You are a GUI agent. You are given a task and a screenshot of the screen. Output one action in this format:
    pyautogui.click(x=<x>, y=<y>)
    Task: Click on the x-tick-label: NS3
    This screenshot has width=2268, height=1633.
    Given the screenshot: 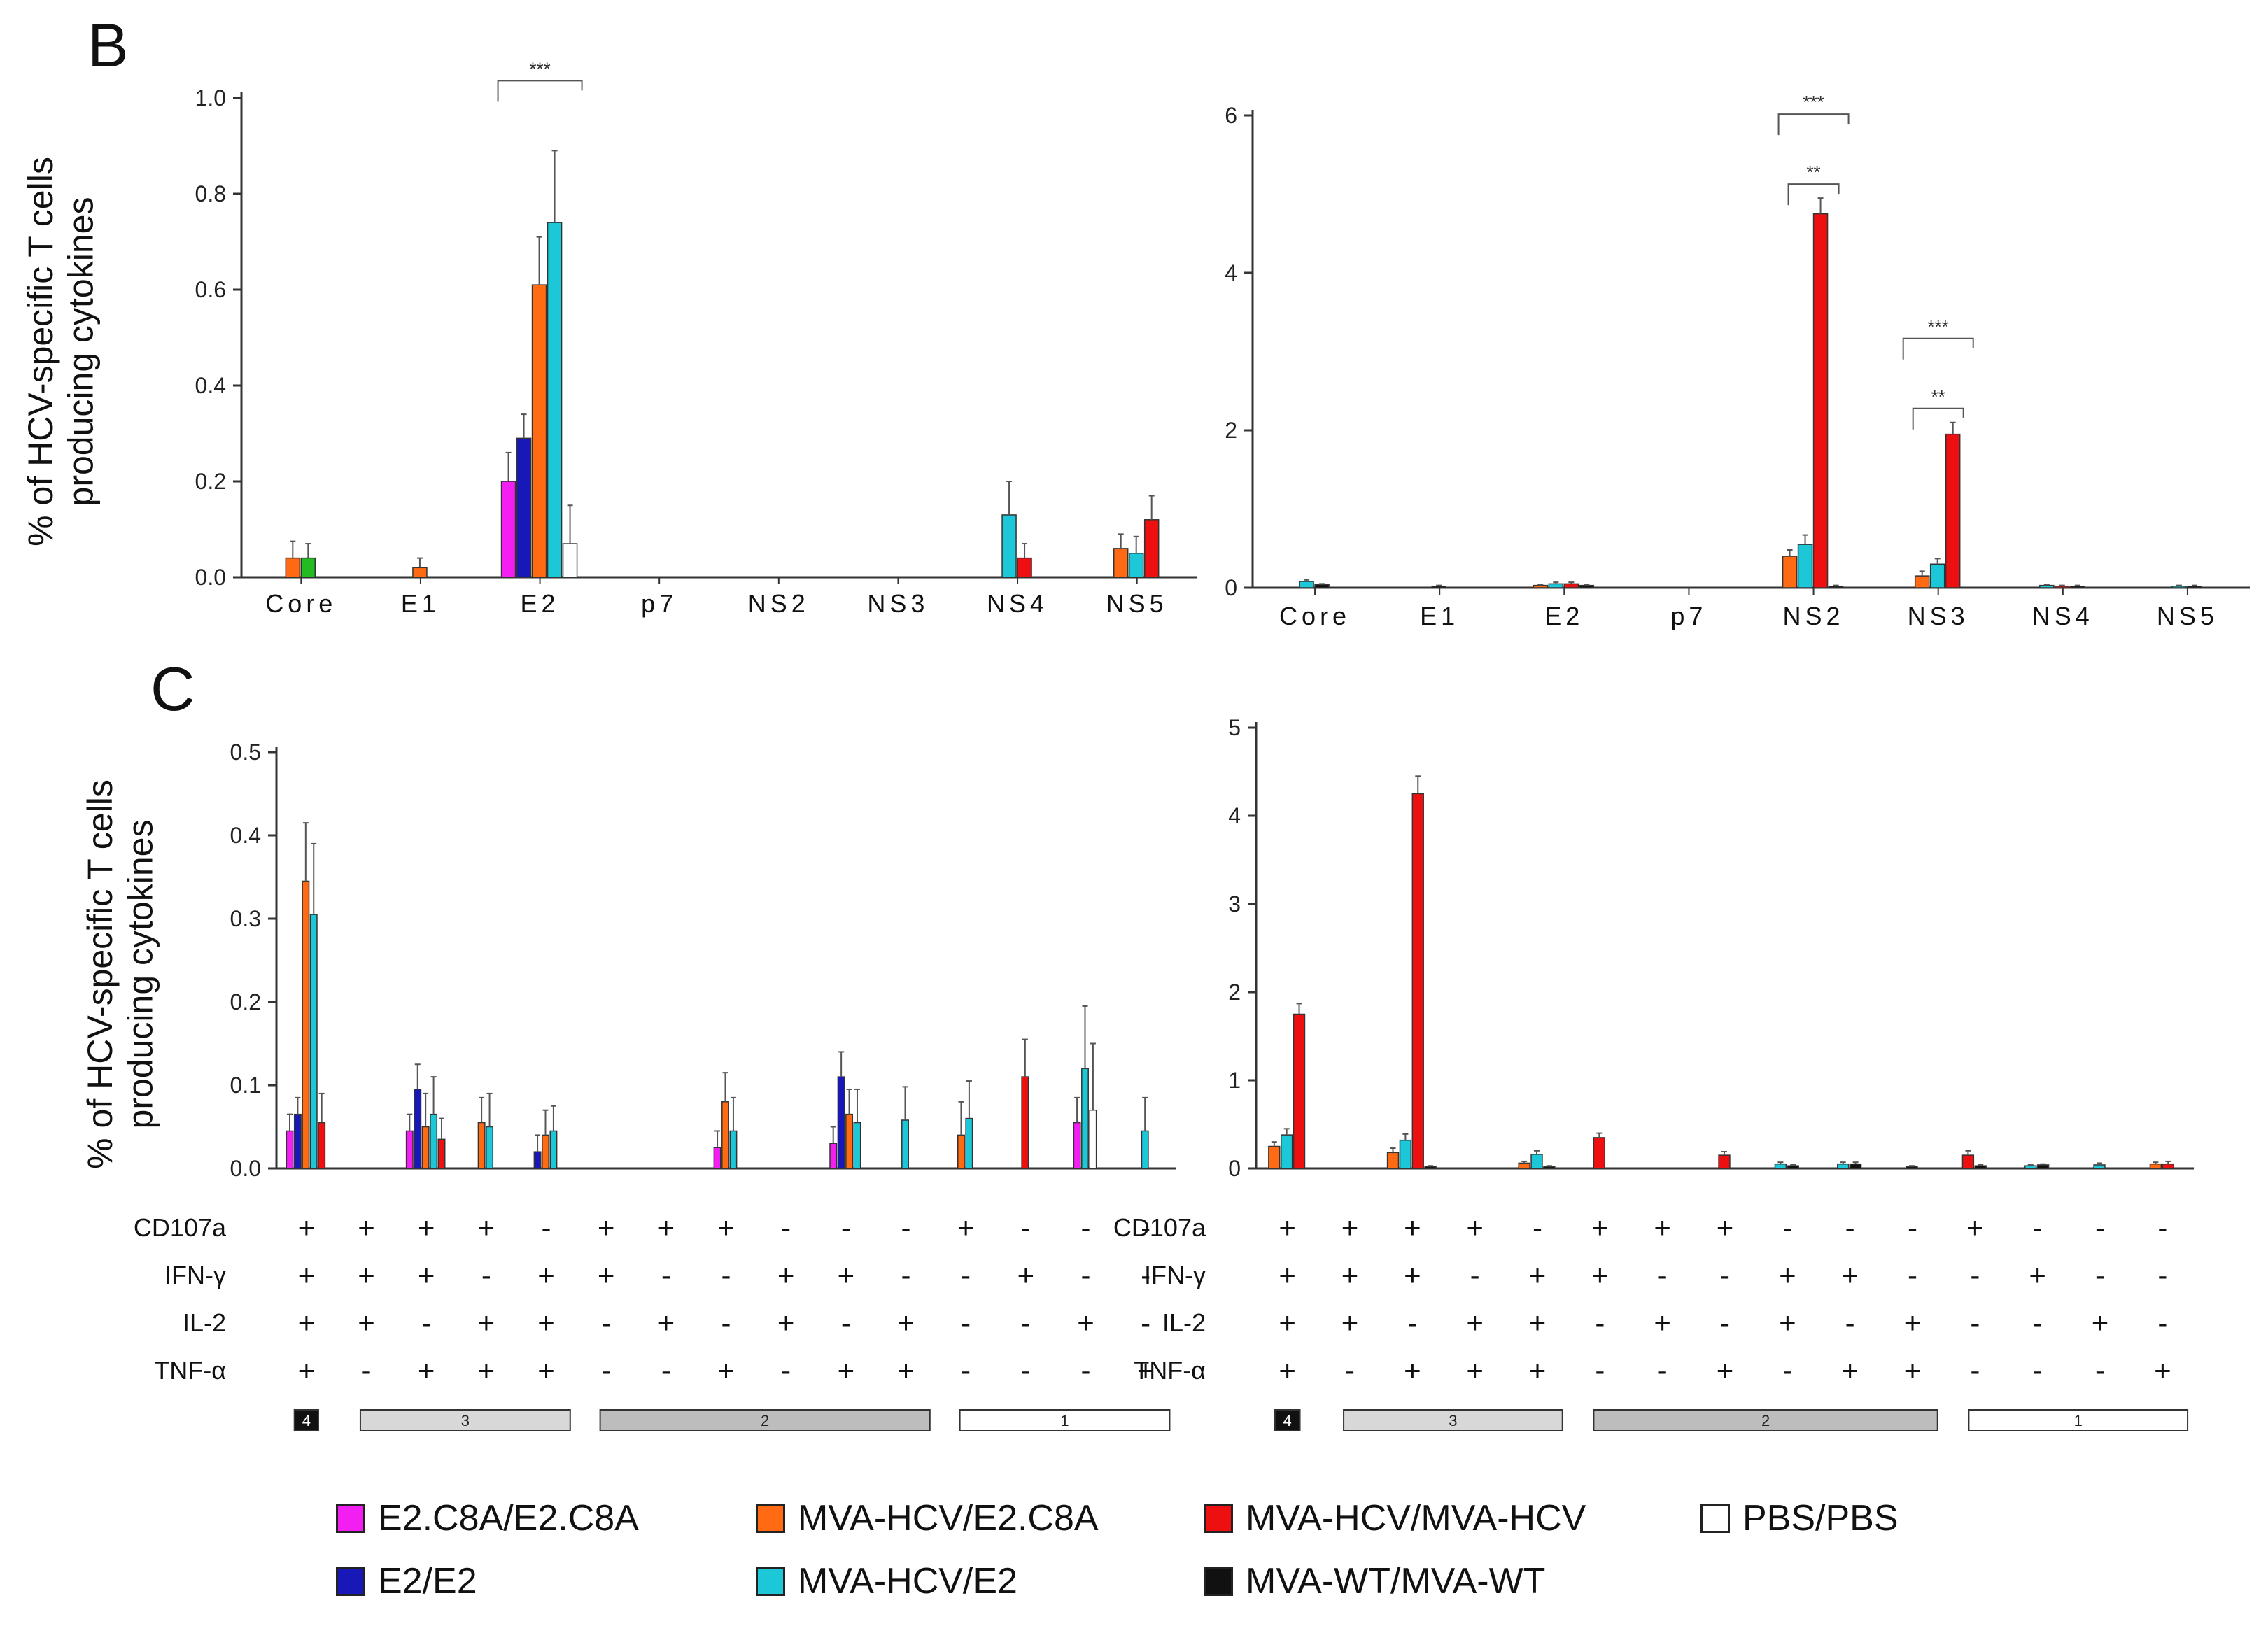 What is the action you would take?
    pyautogui.click(x=898, y=603)
    